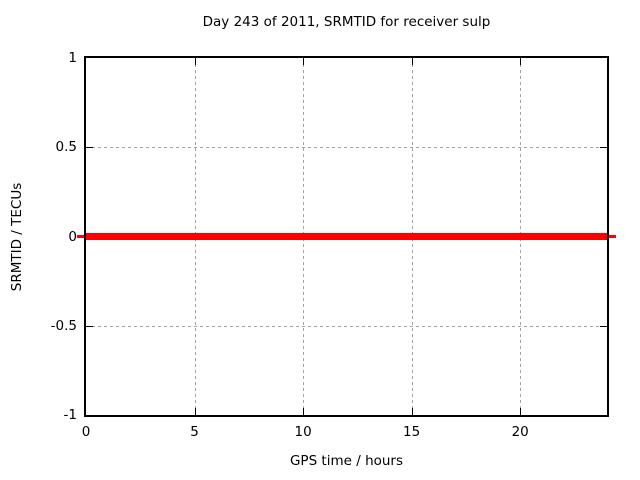  I want to click on x-tick-label: 5, so click(194, 432).